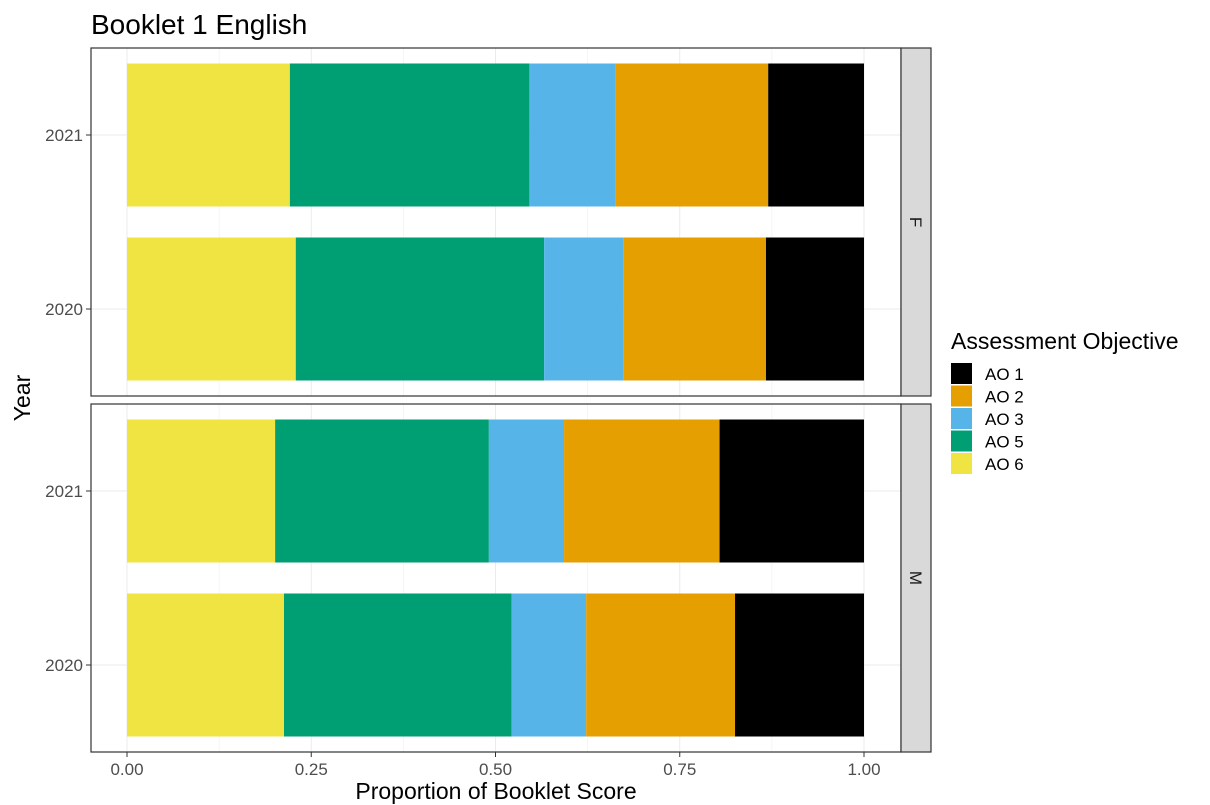  Describe the element at coordinates (1004, 374) in the screenshot. I see `legend-label: AO 1` at that location.